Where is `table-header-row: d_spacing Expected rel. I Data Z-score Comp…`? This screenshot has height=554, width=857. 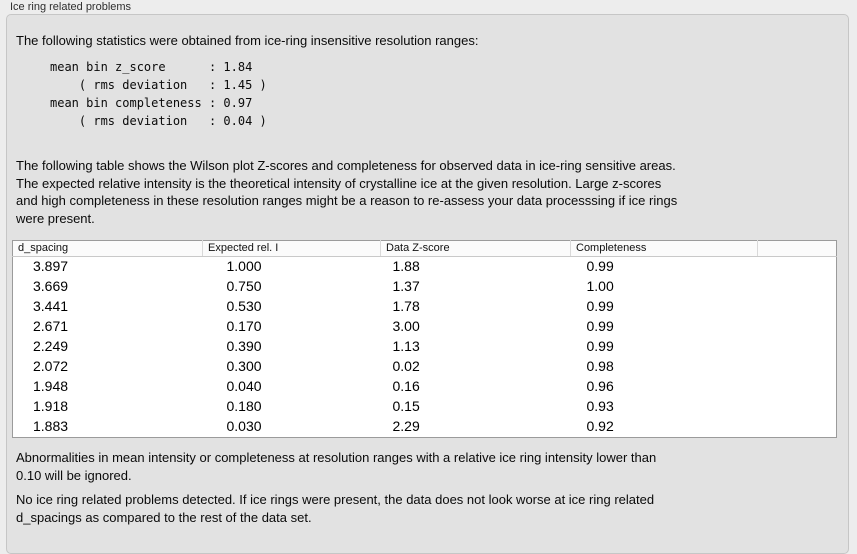
table-header-row: d_spacing Expected rel. I Data Z-score Comp… is located at coordinates (424, 248).